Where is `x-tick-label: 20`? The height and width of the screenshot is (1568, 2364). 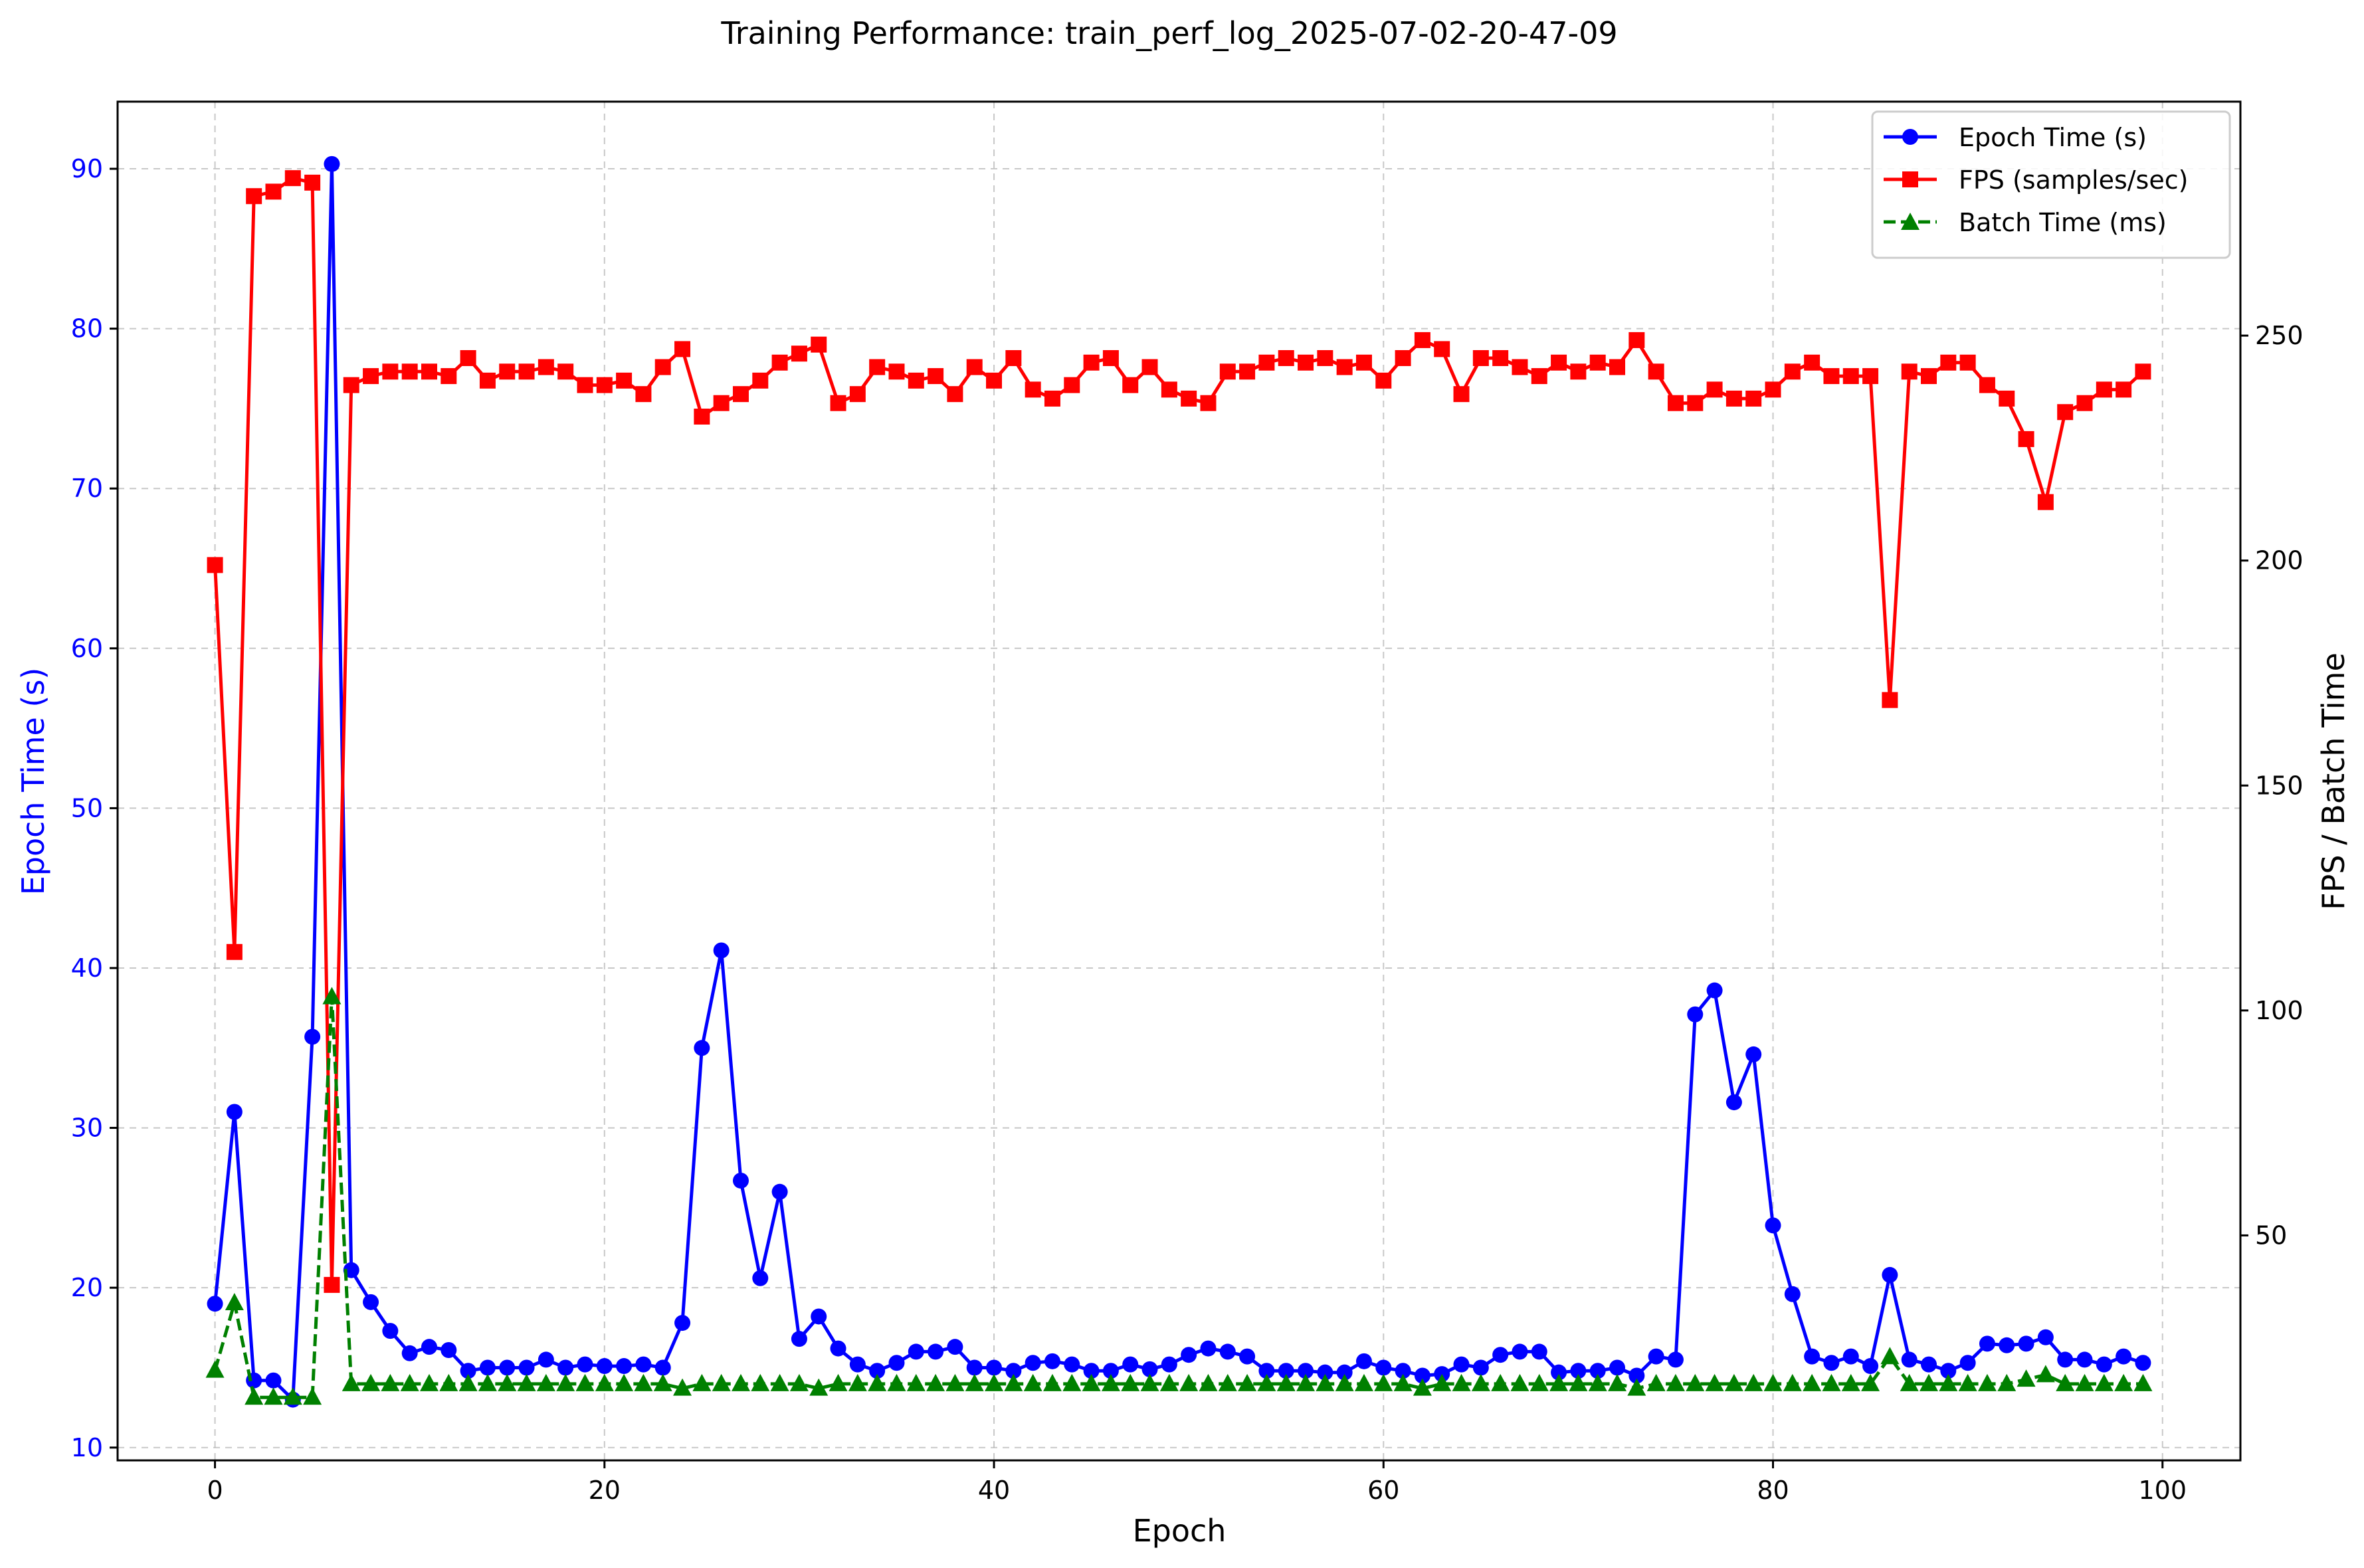 x-tick-label: 20 is located at coordinates (605, 1490).